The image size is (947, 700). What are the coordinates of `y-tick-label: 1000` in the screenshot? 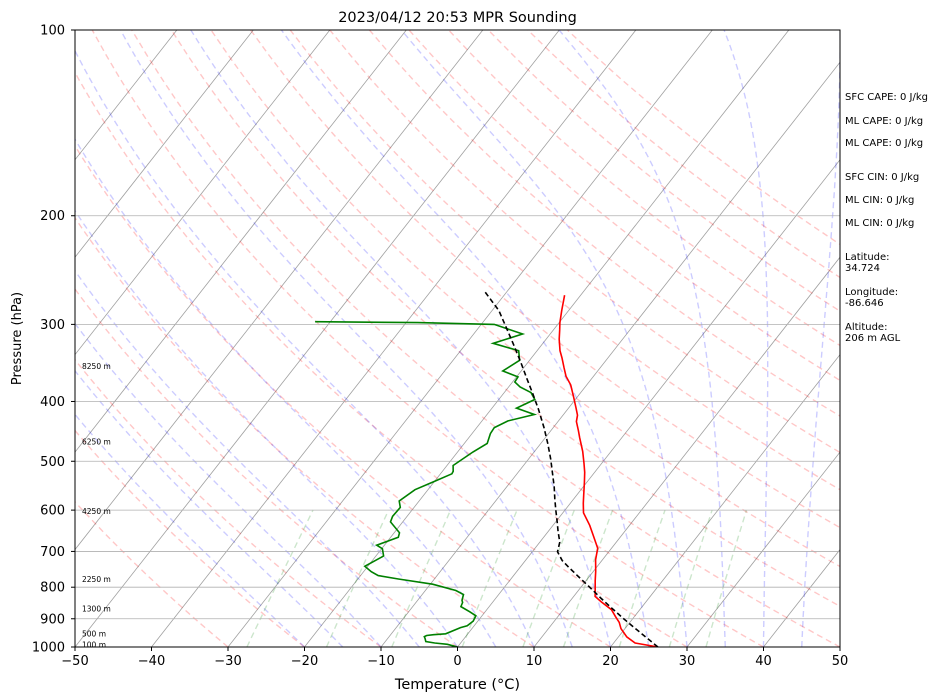 It's located at (48, 648).